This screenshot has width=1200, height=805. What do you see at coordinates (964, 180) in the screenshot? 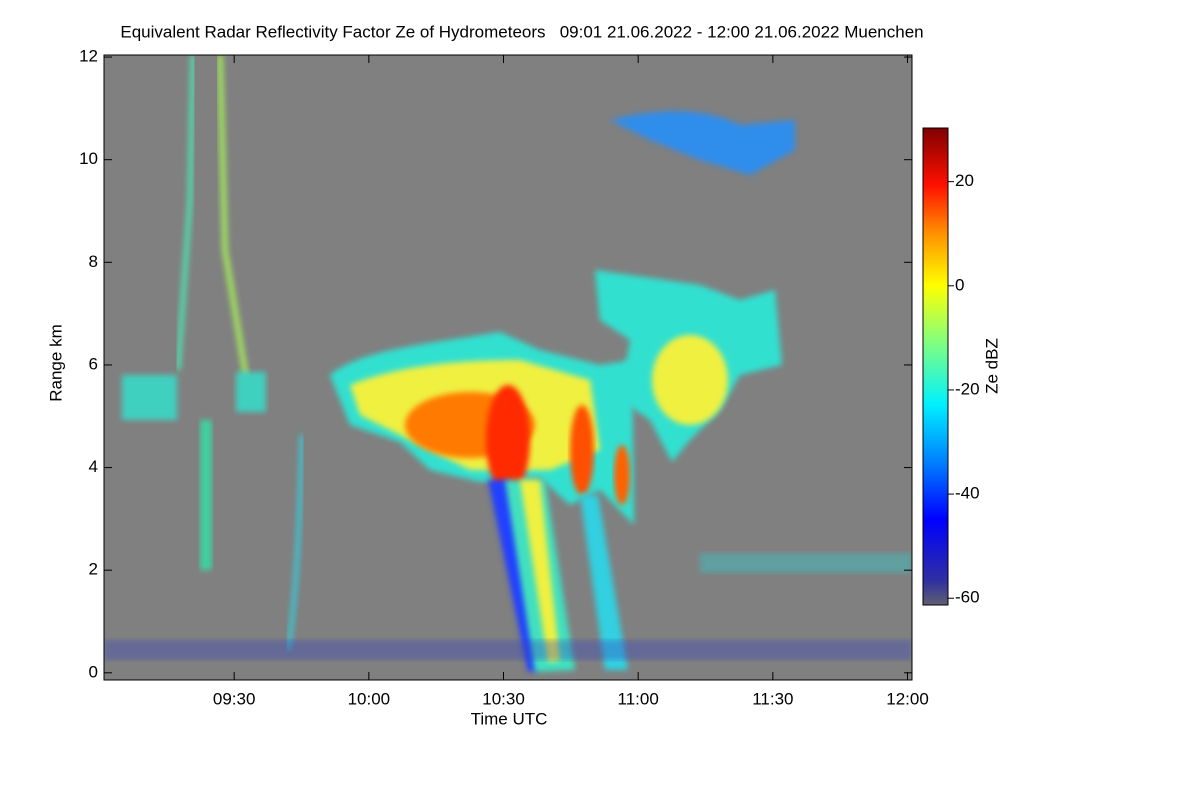
I see `colorbar-tick-label: 20` at bounding box center [964, 180].